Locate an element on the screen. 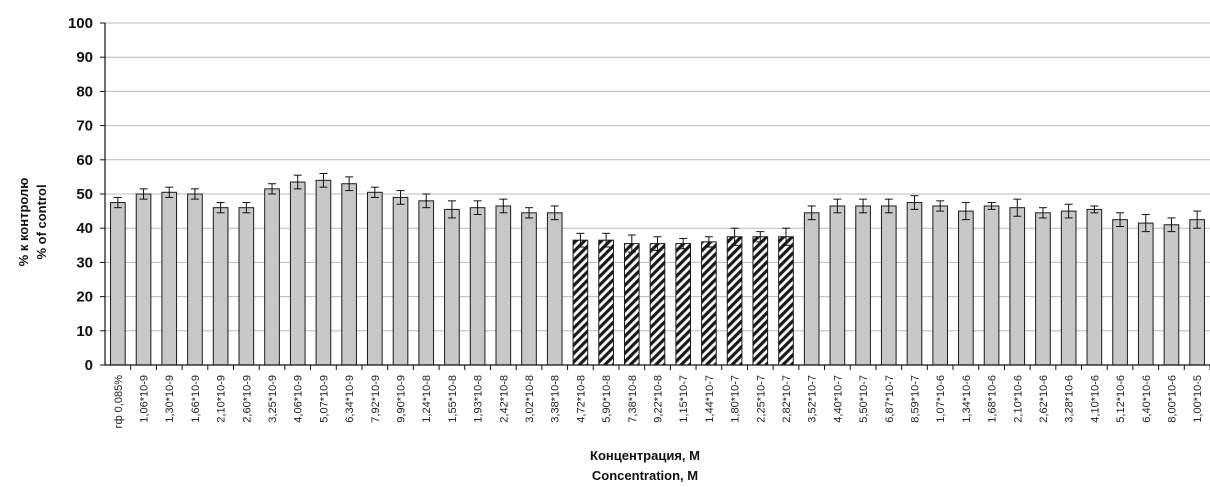 The height and width of the screenshot is (487, 1210). y-tick-label: 80 is located at coordinates (84, 91).